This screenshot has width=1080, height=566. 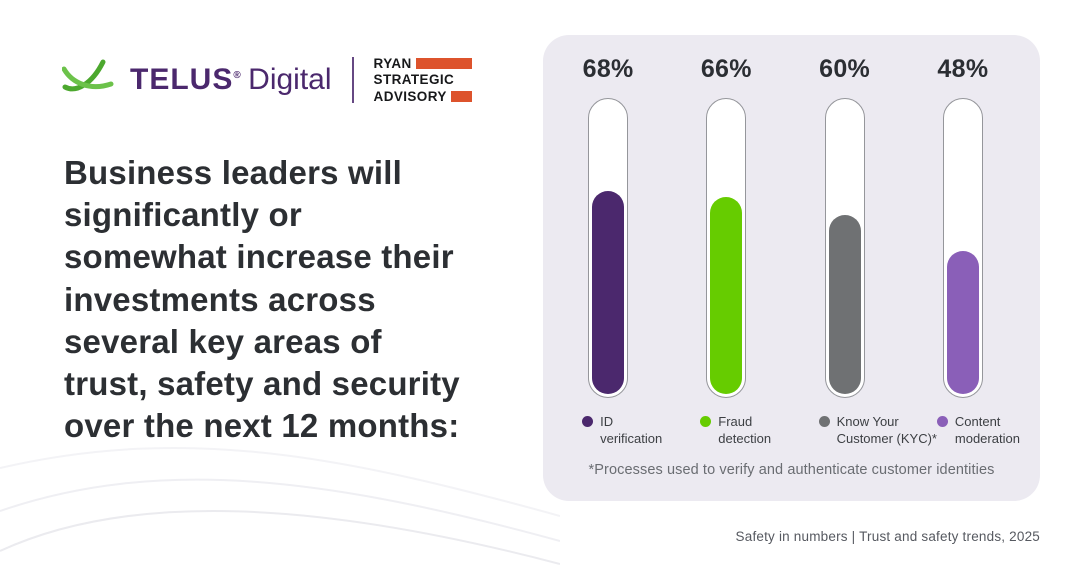 I want to click on legend-item: Fraud detection, so click(x=742, y=431).